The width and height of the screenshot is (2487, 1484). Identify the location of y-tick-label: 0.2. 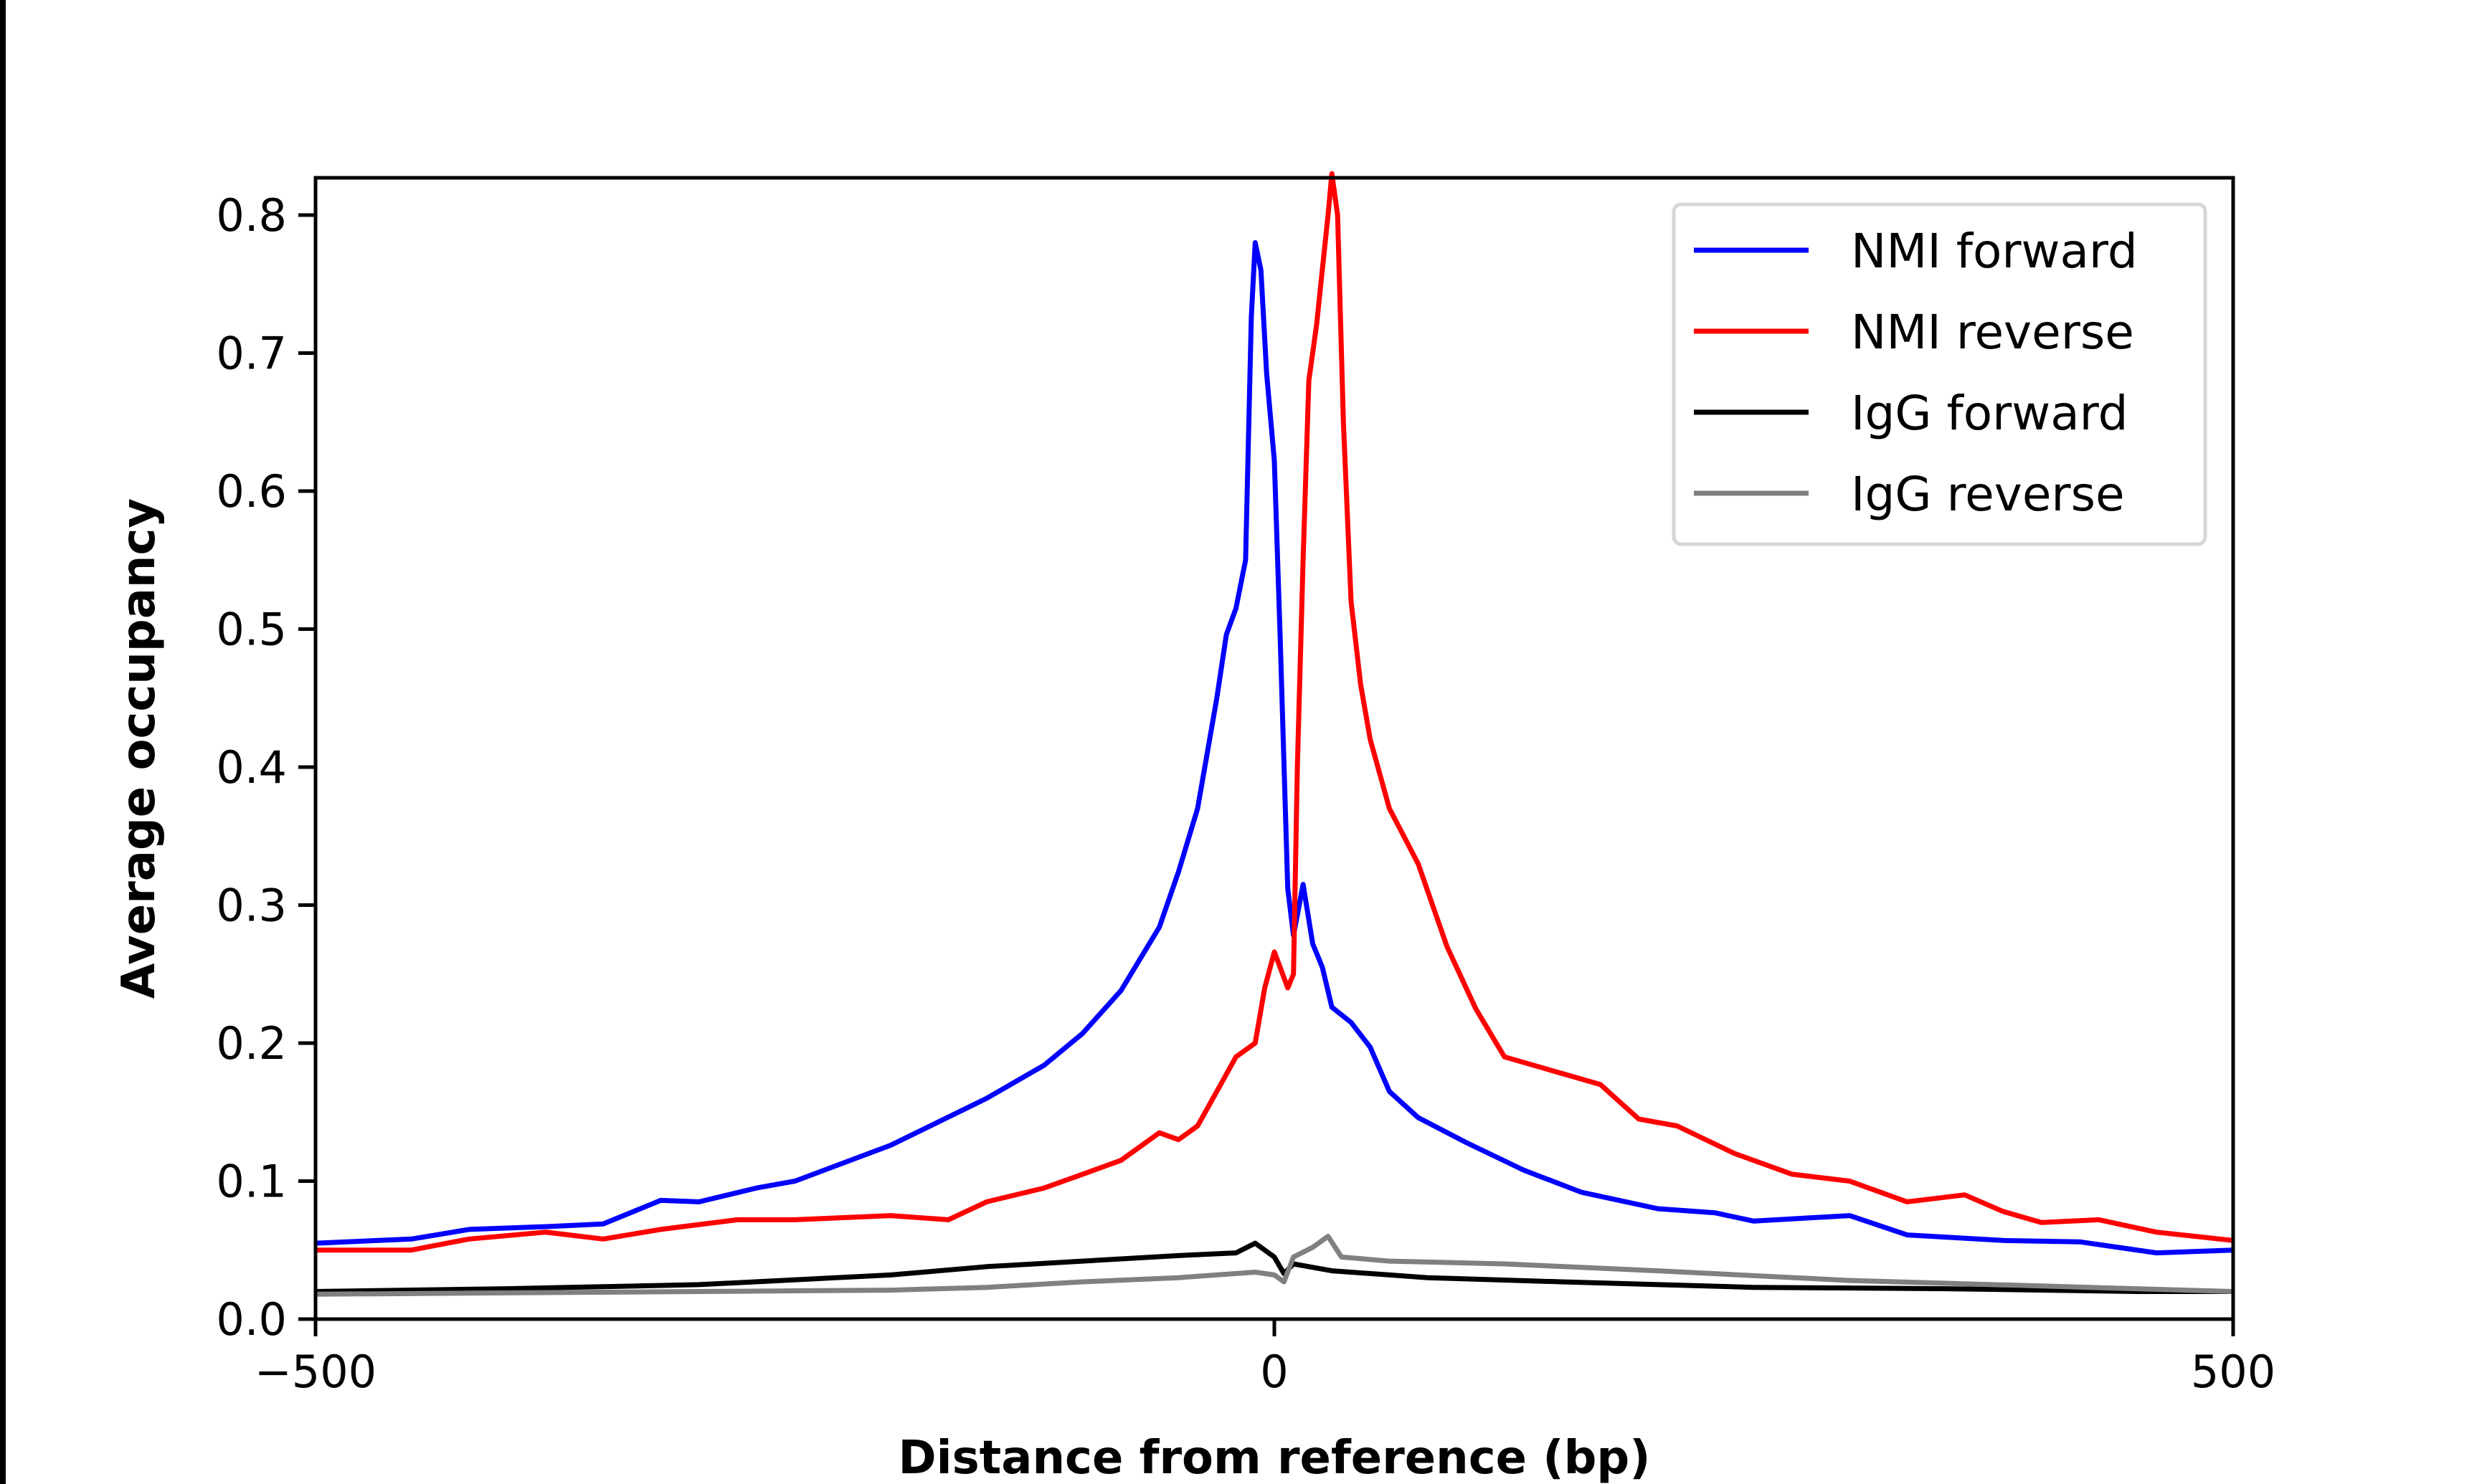
(252, 1043).